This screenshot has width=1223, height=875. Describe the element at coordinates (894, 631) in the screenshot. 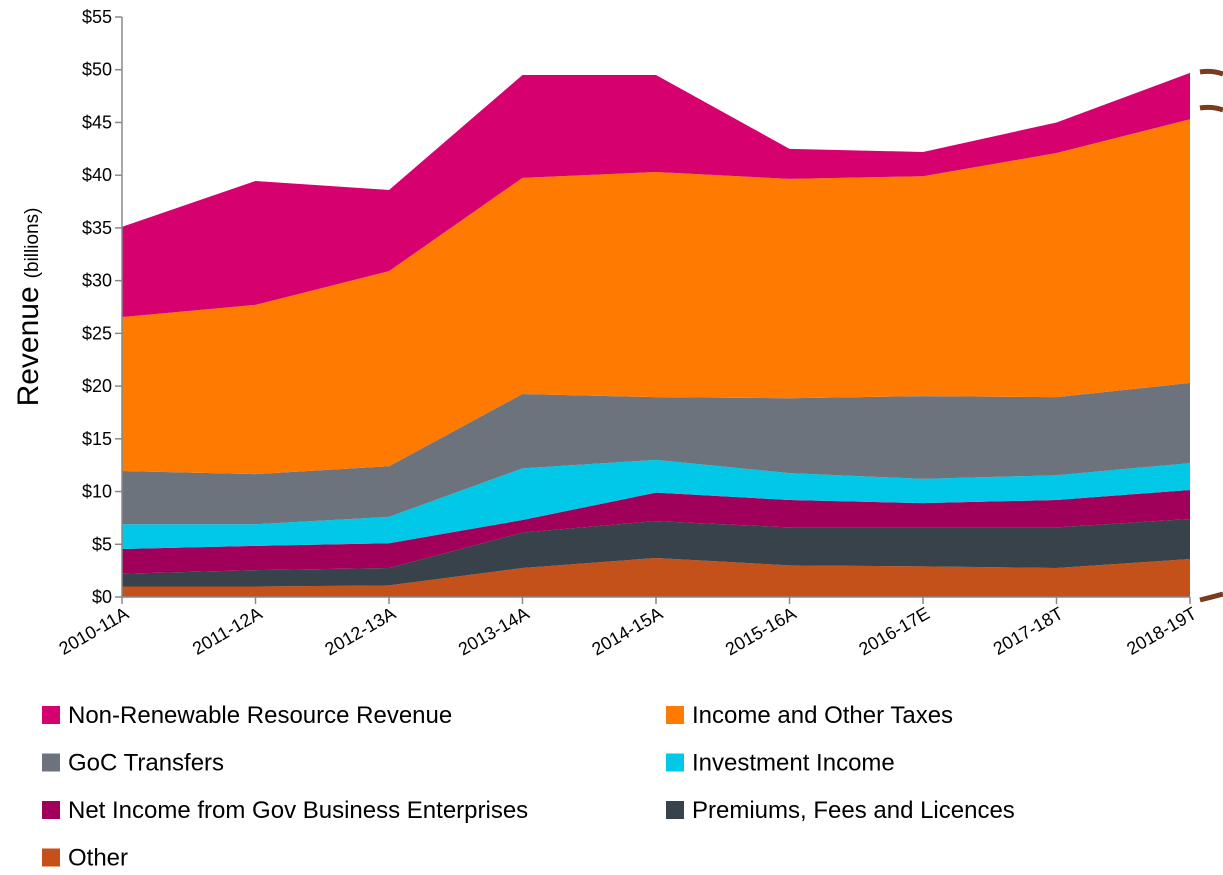

I see `x-tick-label: 2016-17E` at that location.